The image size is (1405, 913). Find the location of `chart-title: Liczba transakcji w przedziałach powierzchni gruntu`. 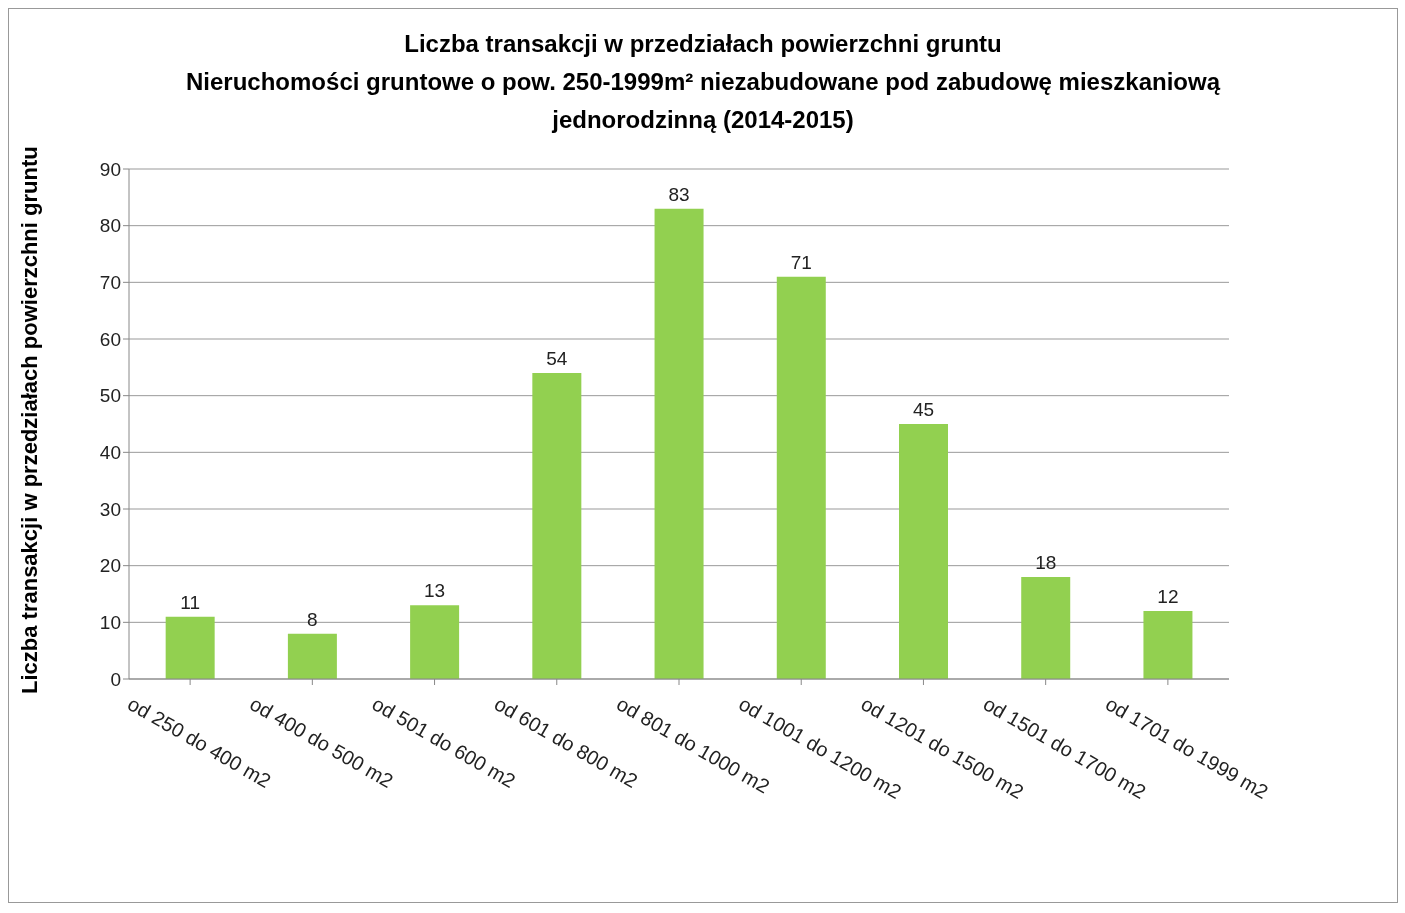

chart-title: Liczba transakcji w przedziałach powierzchni gruntu is located at coordinates (703, 44).